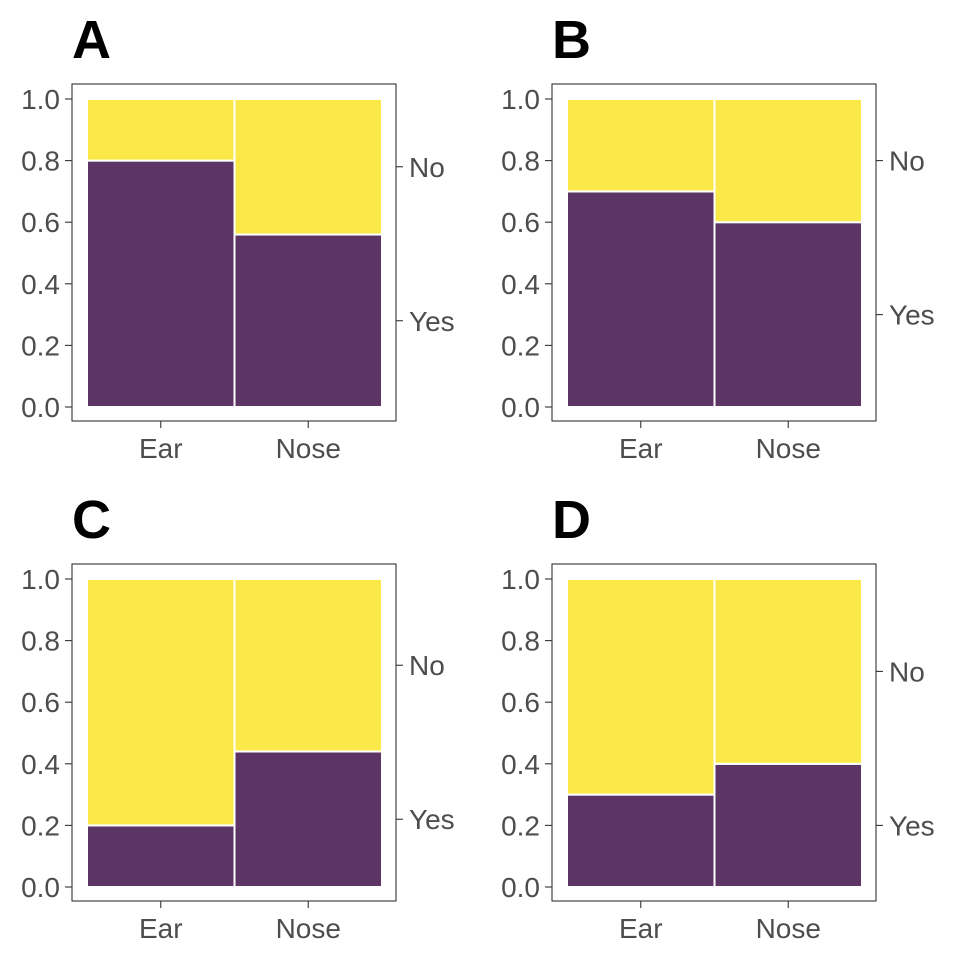 The image size is (960, 960). Describe the element at coordinates (91, 40) in the screenshot. I see `panel-label: A` at that location.